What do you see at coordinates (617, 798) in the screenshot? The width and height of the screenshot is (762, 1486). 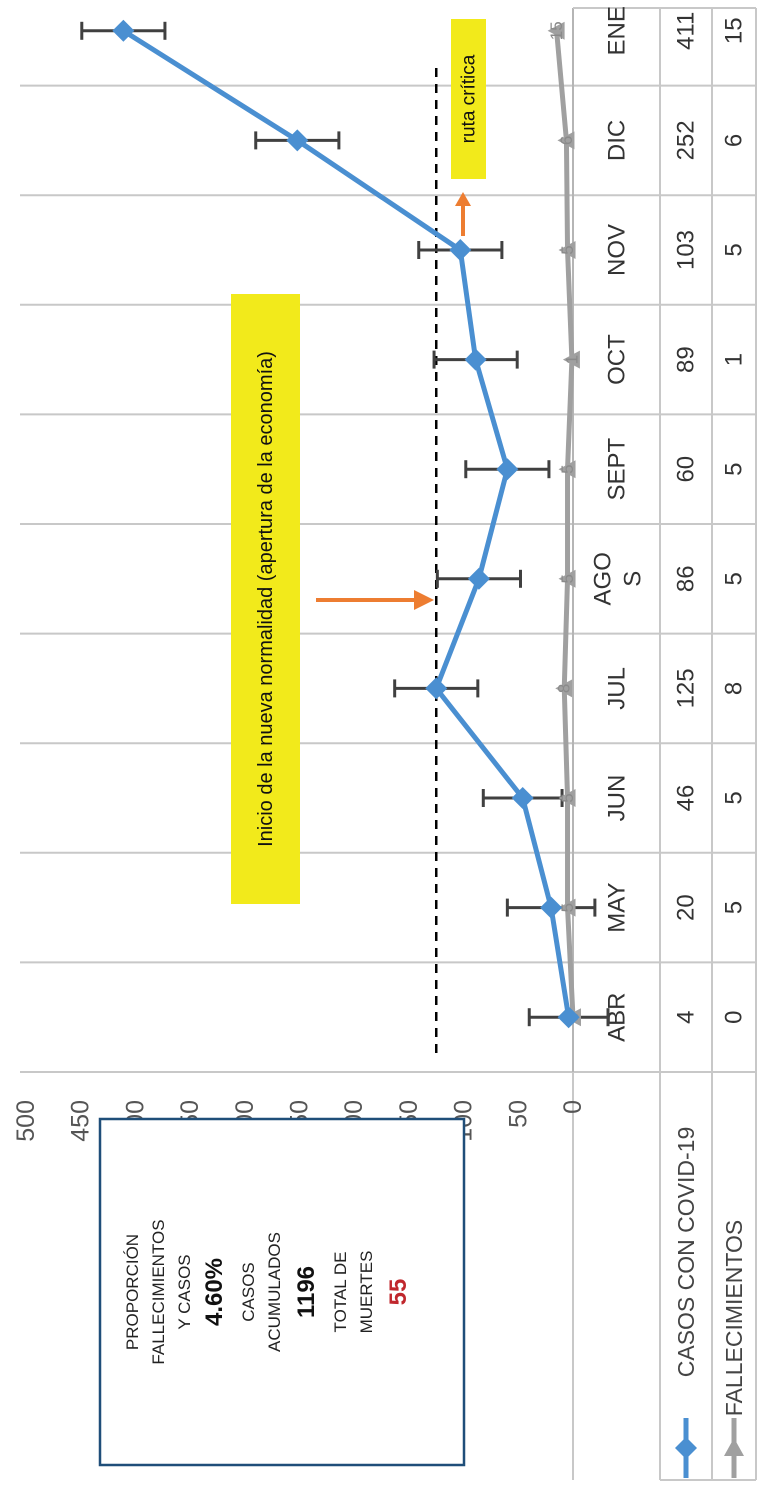 I see `category-label: JUN` at bounding box center [617, 798].